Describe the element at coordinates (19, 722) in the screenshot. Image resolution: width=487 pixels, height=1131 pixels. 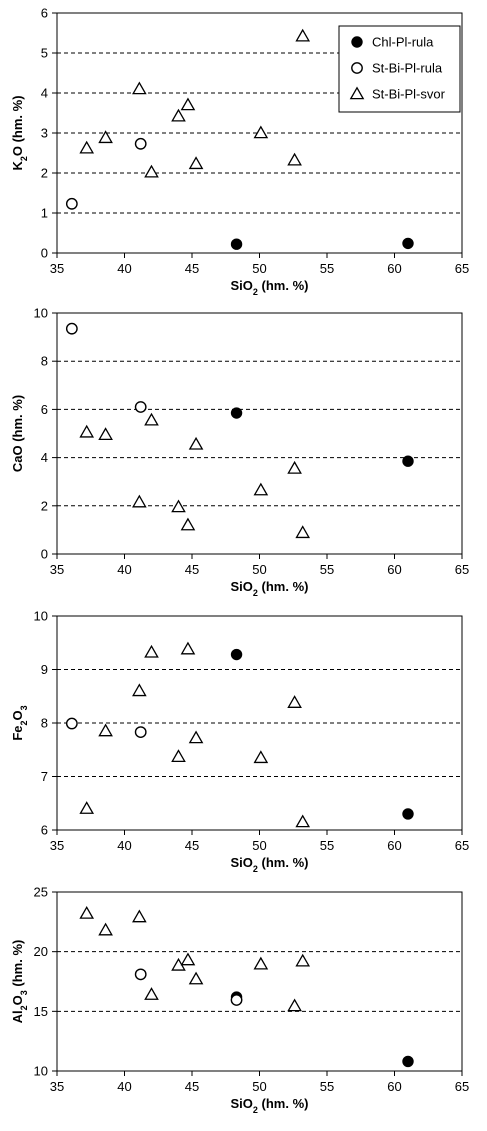
I see `y-axis-label: Fe2O3` at that location.